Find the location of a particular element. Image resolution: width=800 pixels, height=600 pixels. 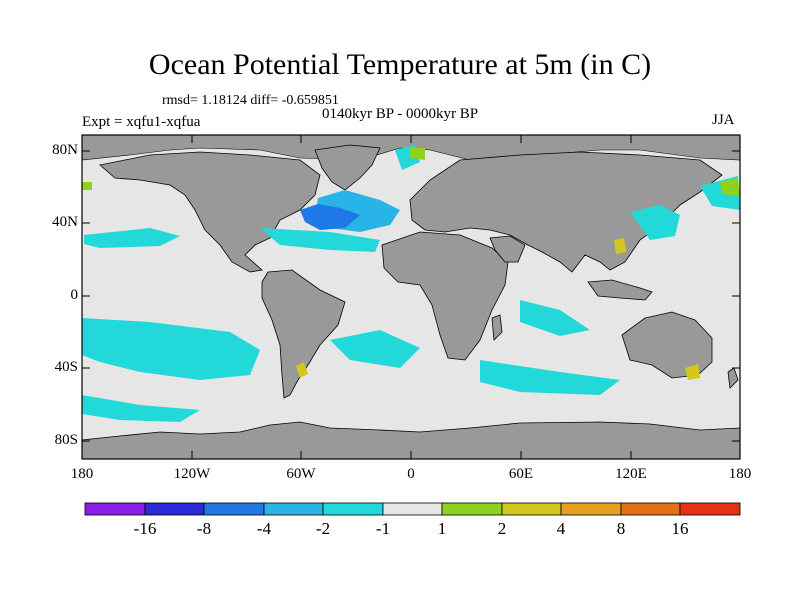

lon-label: 0 is located at coordinates (411, 474).